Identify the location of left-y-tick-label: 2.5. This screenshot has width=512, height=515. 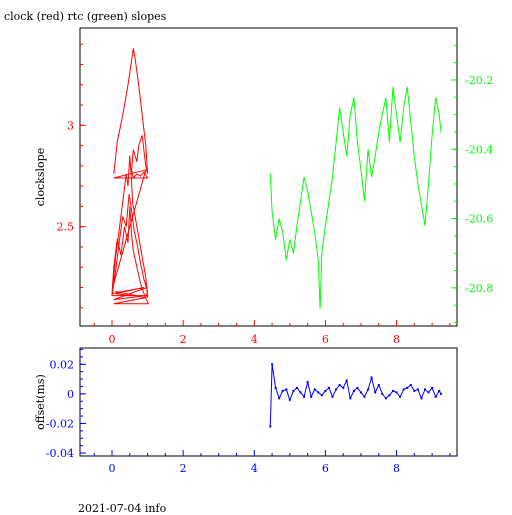
(66, 227).